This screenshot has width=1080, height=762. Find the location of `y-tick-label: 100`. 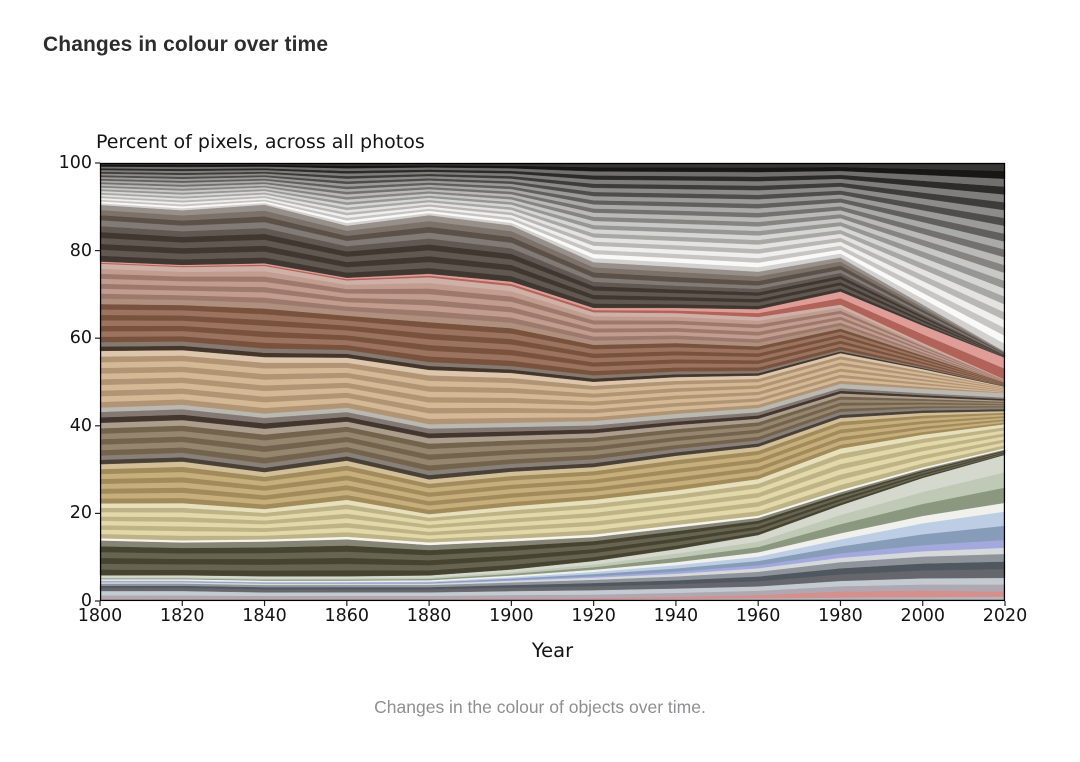

y-tick-label: 100 is located at coordinates (75, 163).